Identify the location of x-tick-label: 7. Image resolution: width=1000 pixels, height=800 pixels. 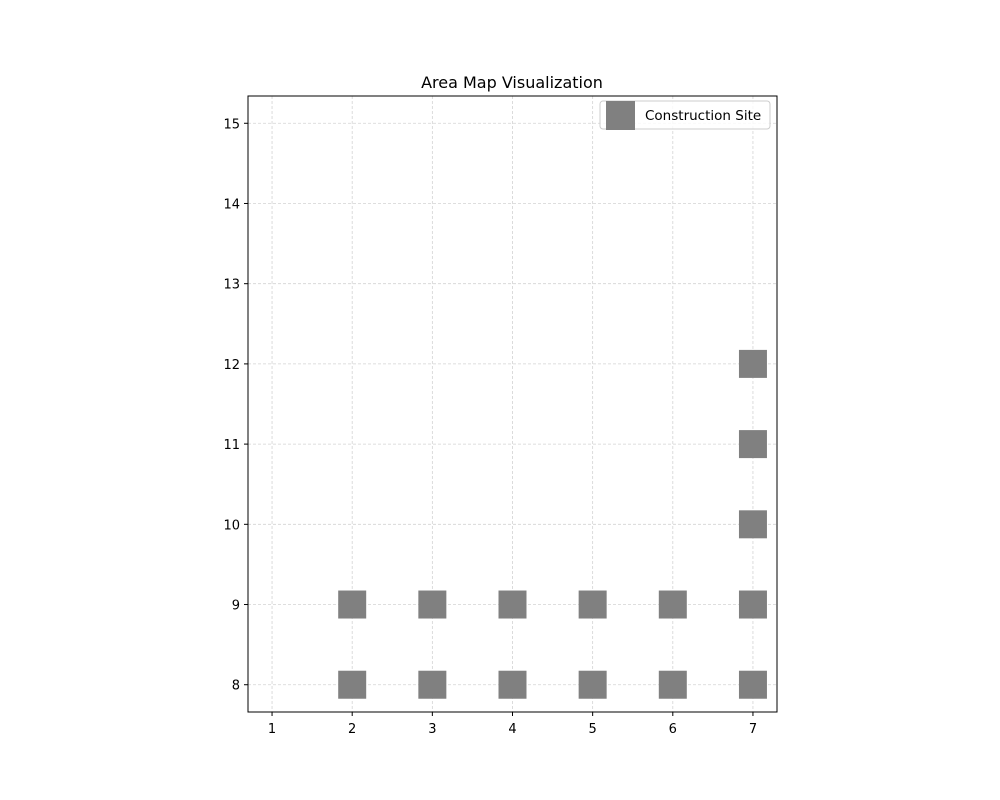
(753, 729).